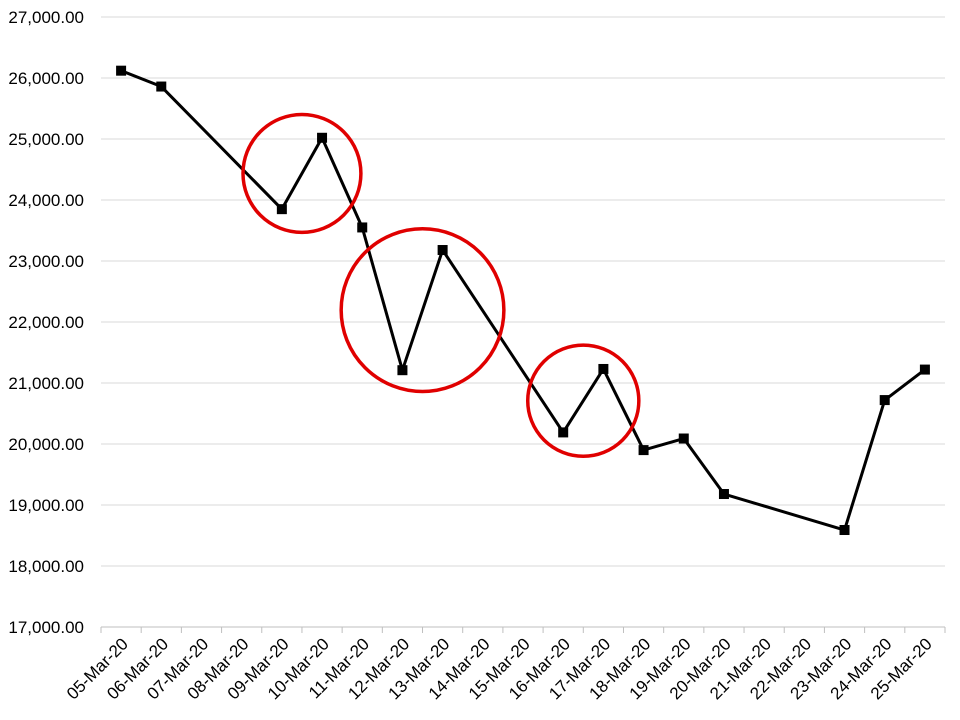  I want to click on y-tick-label: 26,000.00, so click(46, 78).